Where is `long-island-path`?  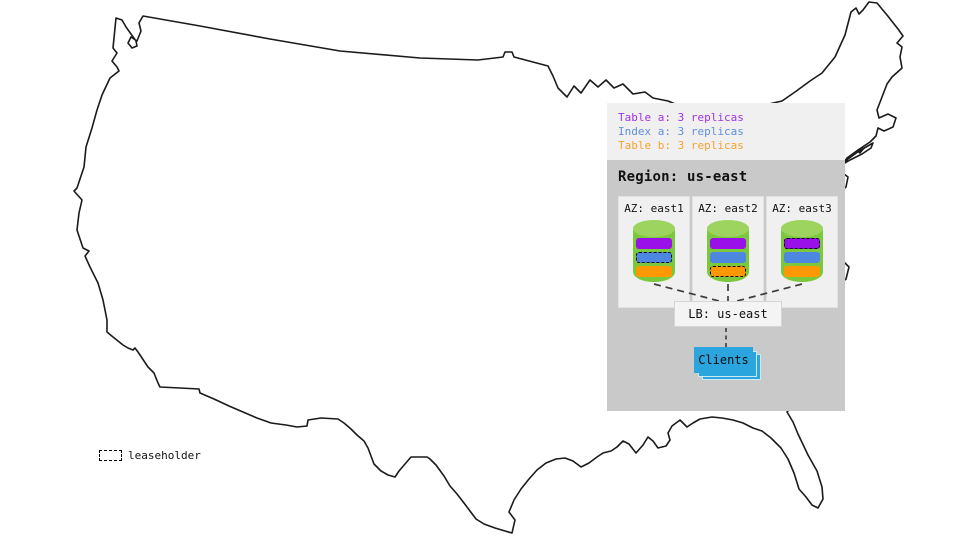
long-island-path is located at coordinates (859, 153).